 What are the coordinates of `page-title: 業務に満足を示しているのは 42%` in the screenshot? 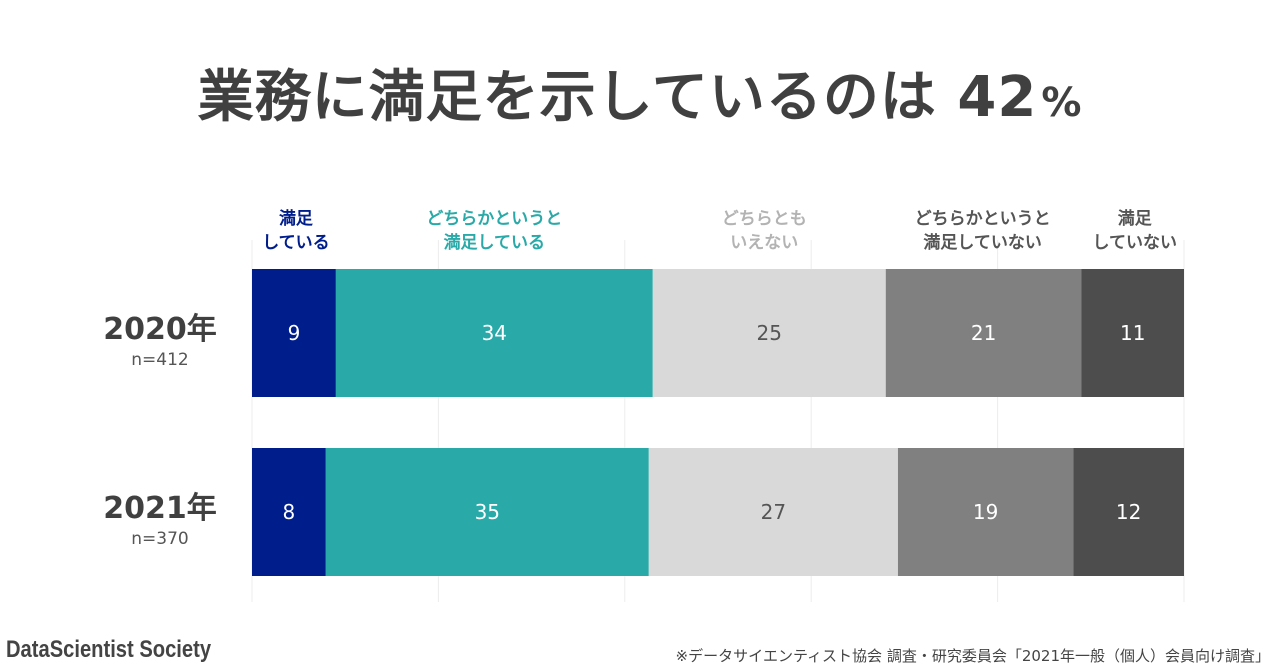 It's located at (640, 92).